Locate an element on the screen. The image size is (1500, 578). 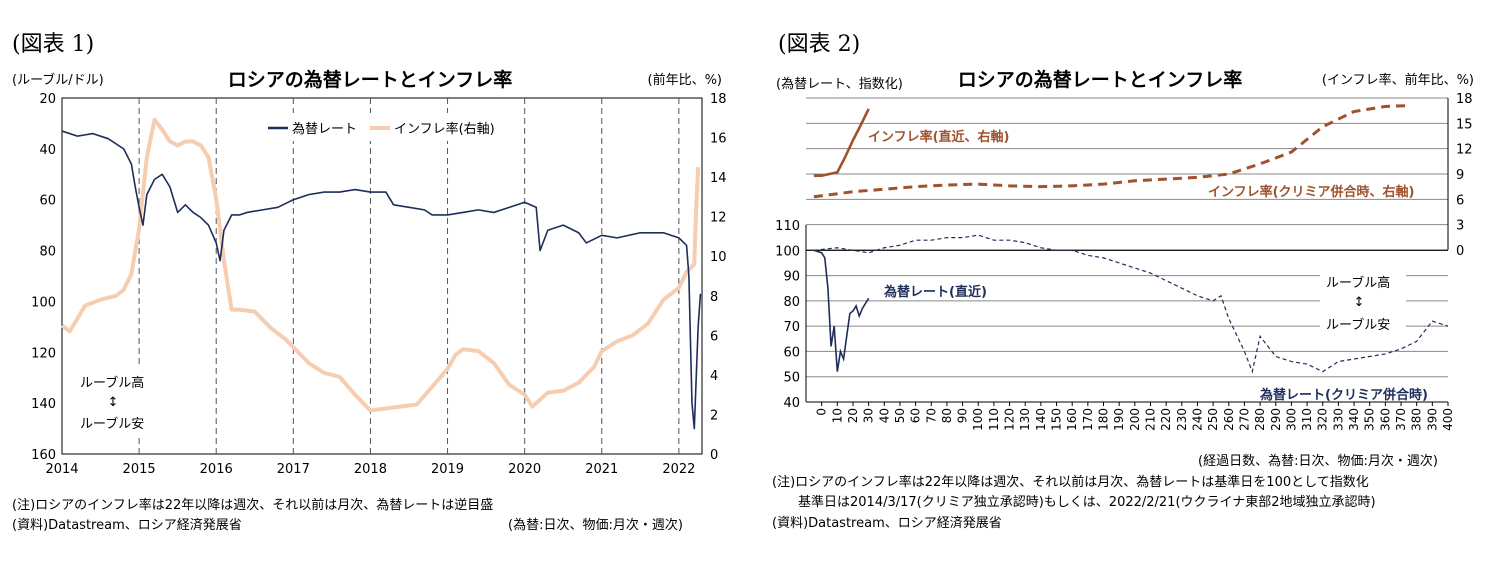
chart2-x-tick-label: 40 is located at coordinates (884, 415).